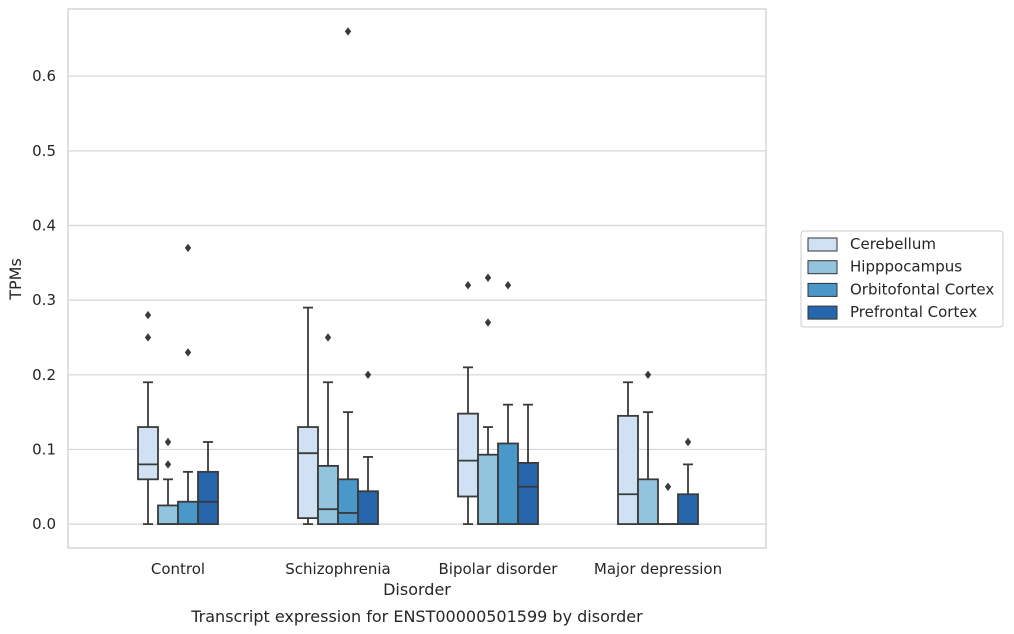  I want to click on x-tick-label: Control, so click(178, 569).